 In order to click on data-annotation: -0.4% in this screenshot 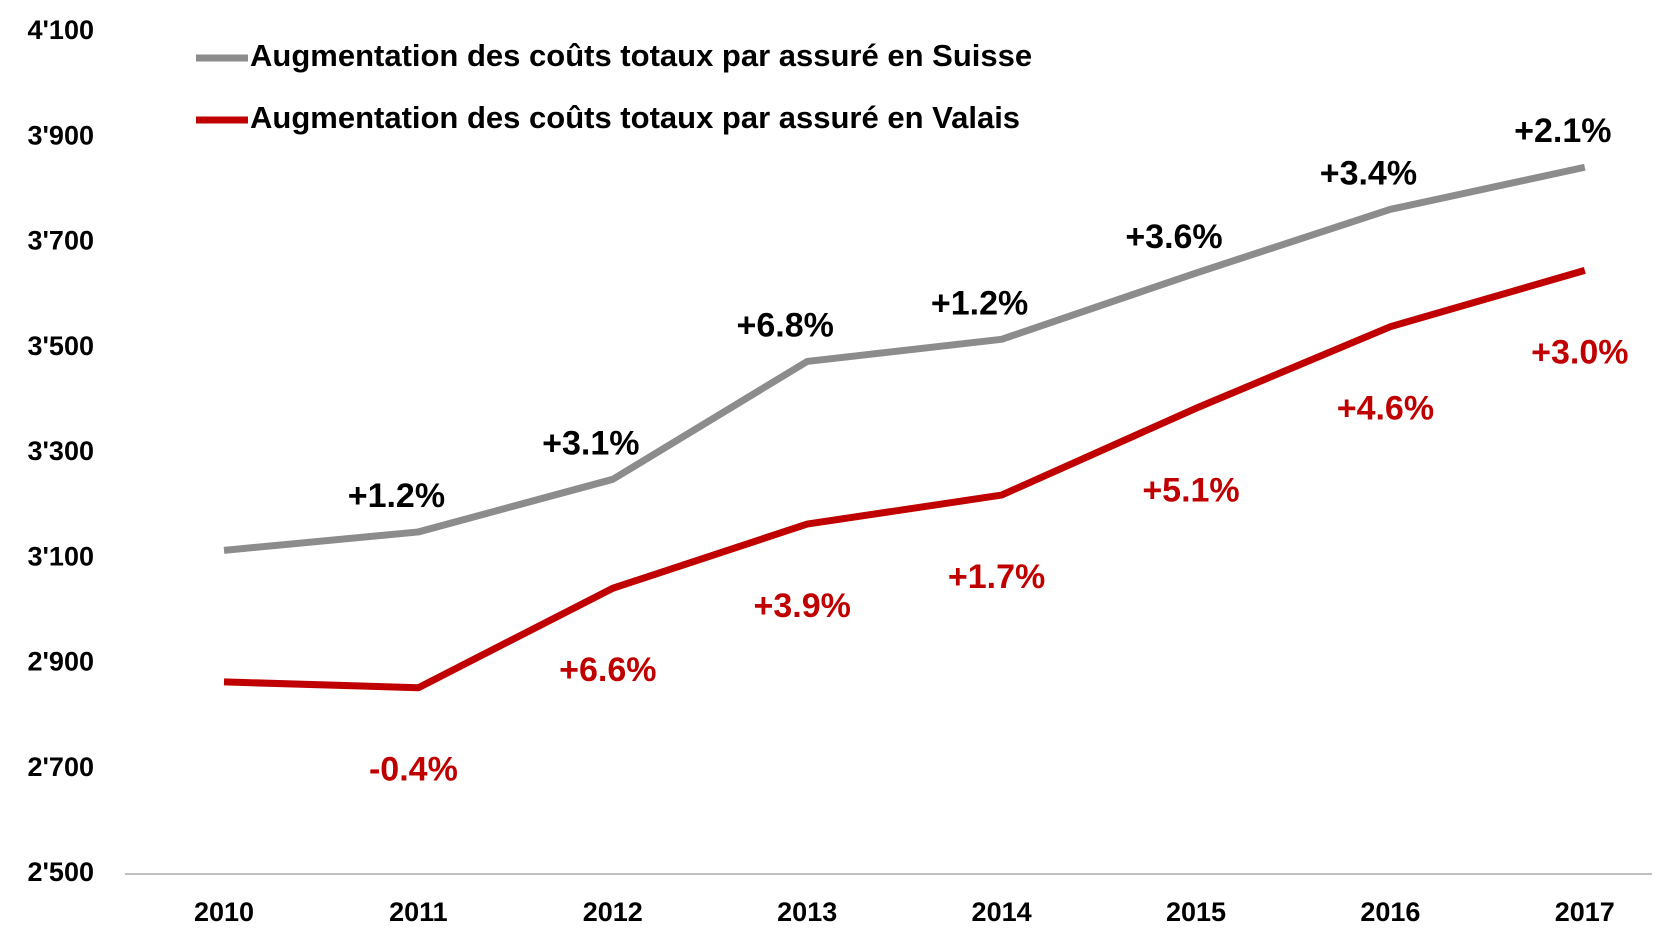, I will do `click(413, 770)`.